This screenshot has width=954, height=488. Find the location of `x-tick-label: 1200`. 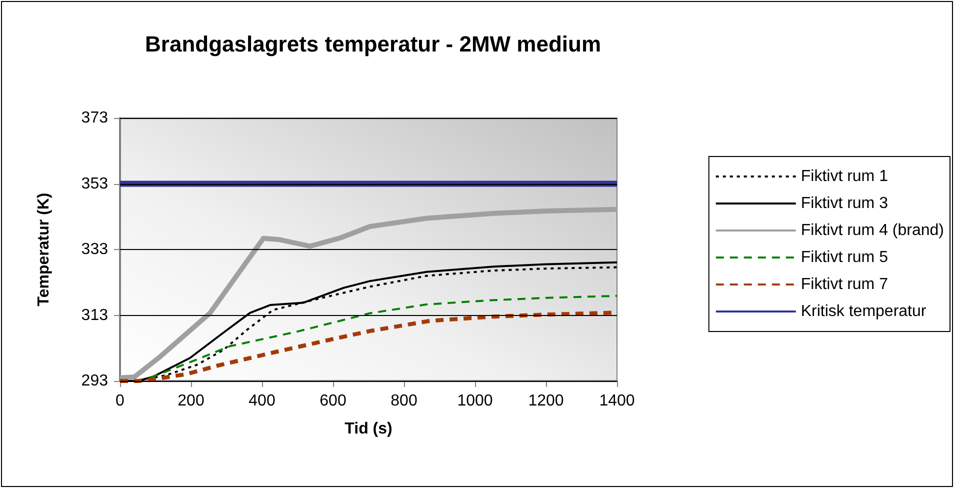

x-tick-label: 1200 is located at coordinates (546, 401).